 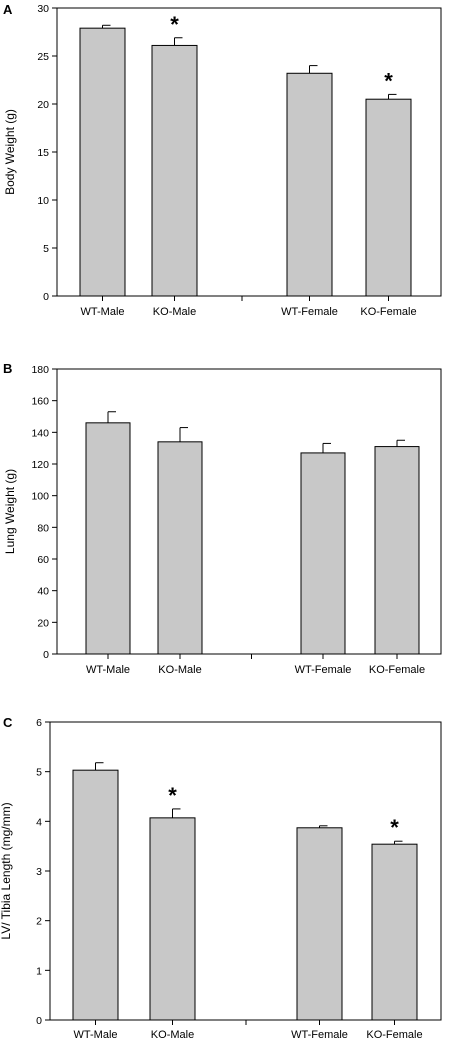 I want to click on y-tick-label: 1, so click(x=39, y=971).